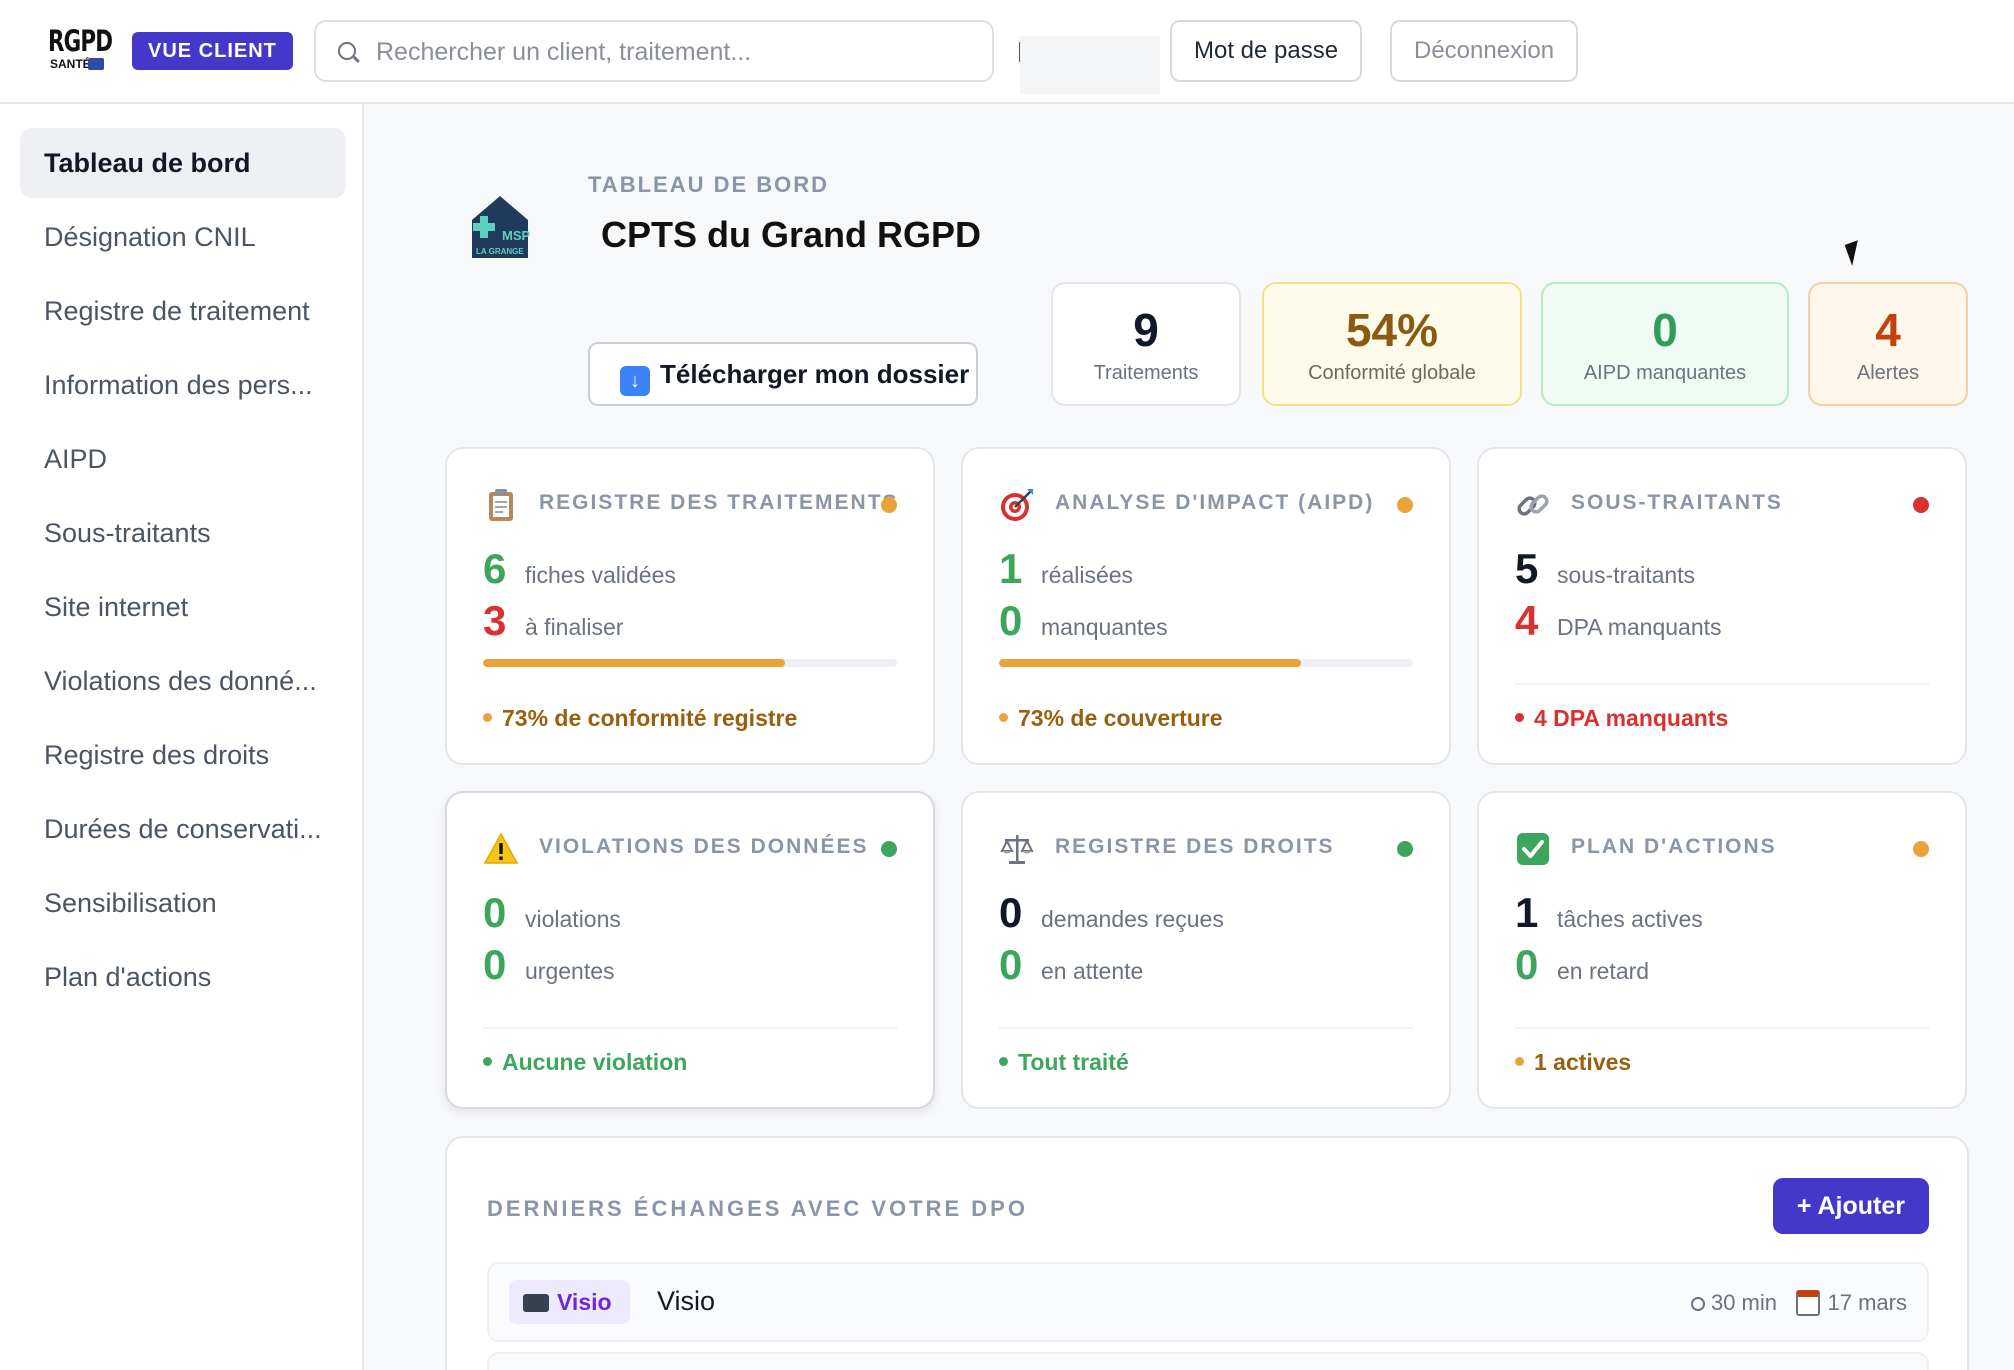  What do you see at coordinates (1630, 919) in the screenshot?
I see `stat-label: tâches actives` at bounding box center [1630, 919].